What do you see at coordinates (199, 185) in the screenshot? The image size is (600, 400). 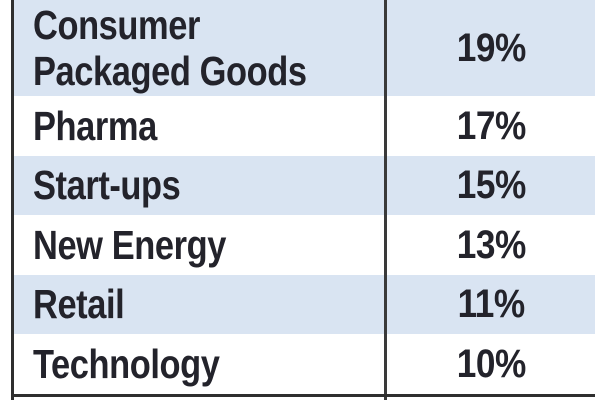 I see `row-label-cell: Start-ups` at bounding box center [199, 185].